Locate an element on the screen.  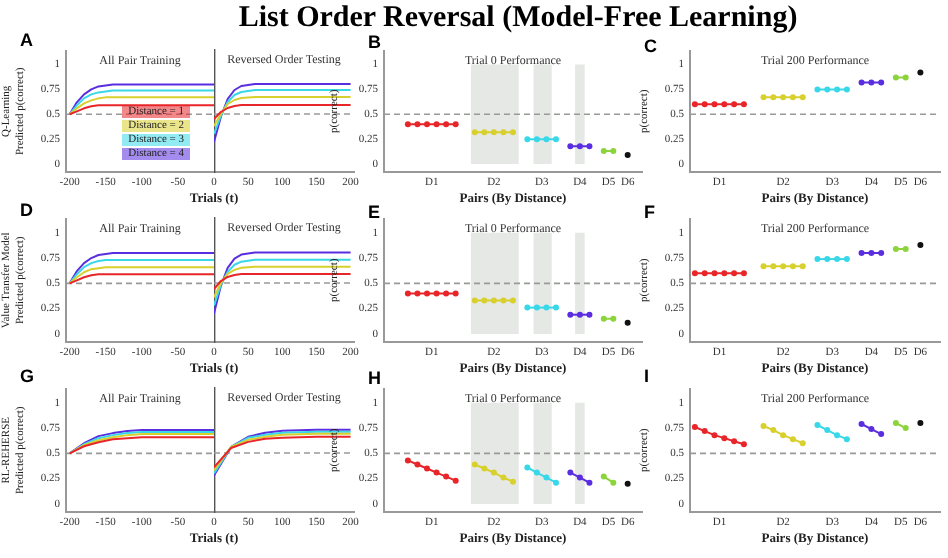
text: List Order Reversal (Model-Free Learning) is located at coordinates (518, 18).